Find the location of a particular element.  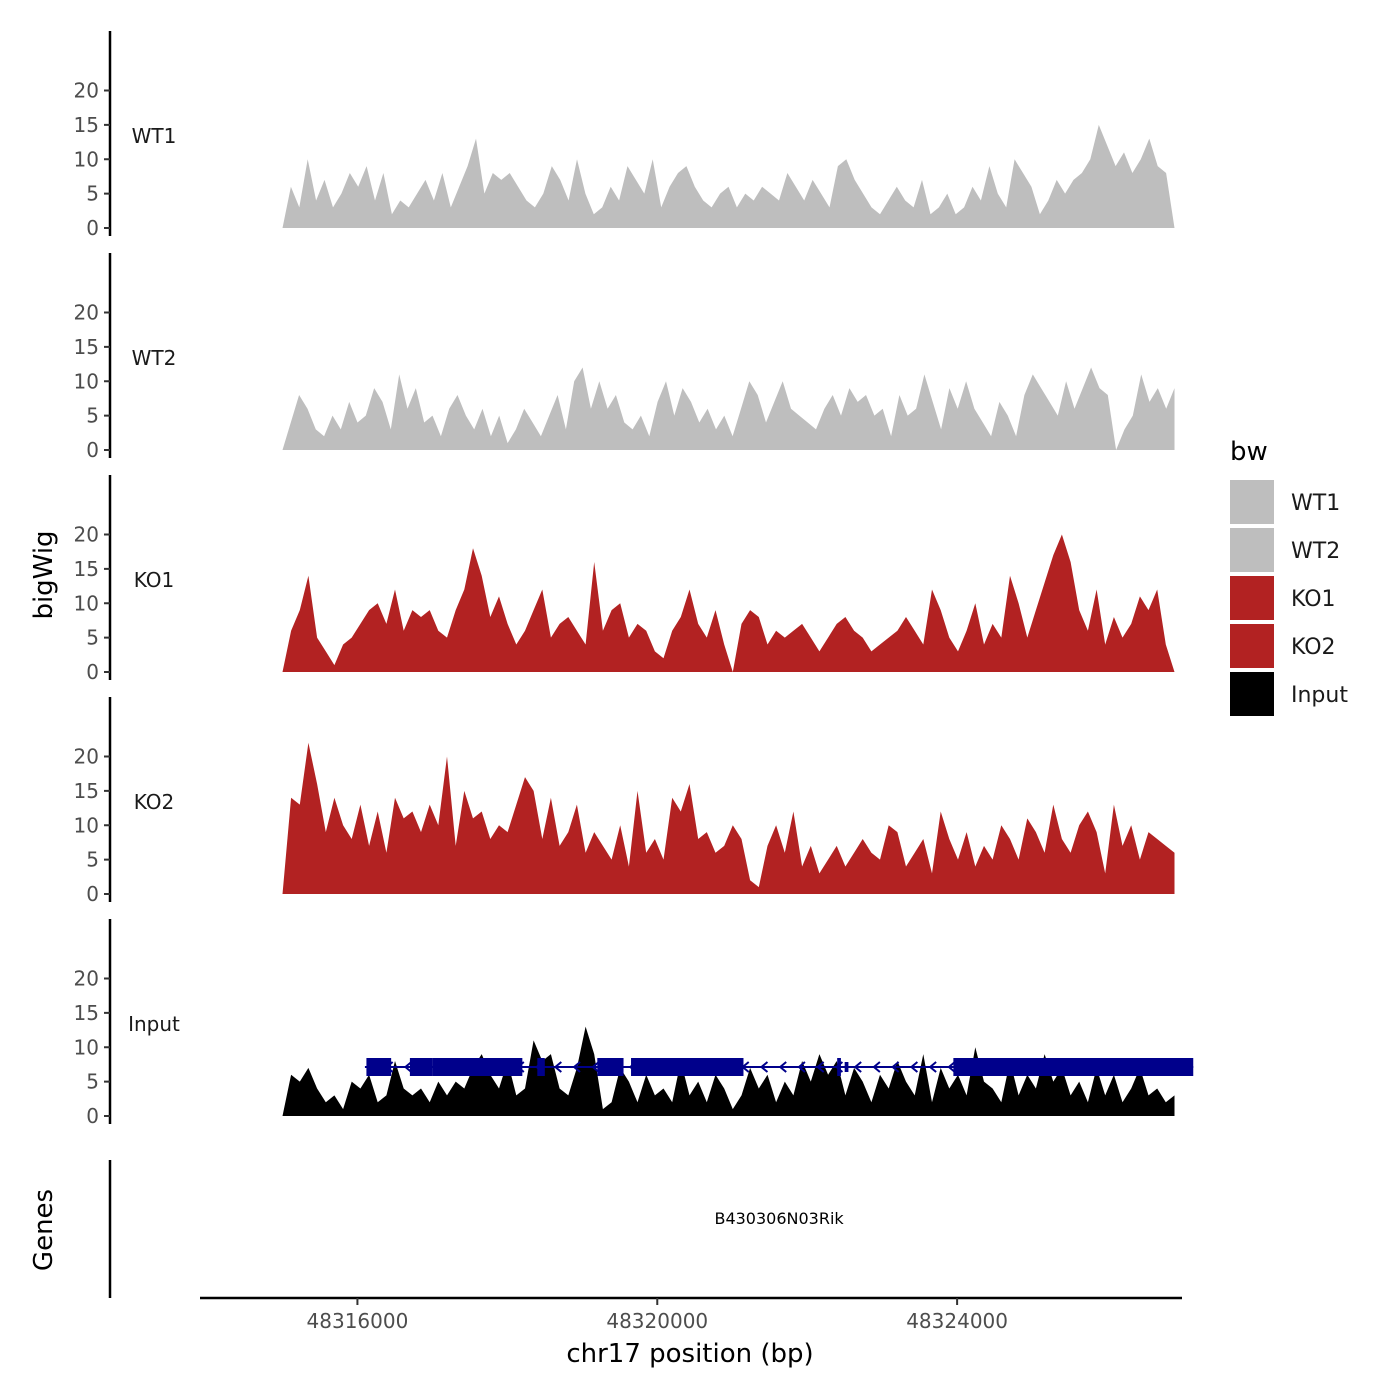

legend-swatch-wt1 is located at coordinates (1252, 502).